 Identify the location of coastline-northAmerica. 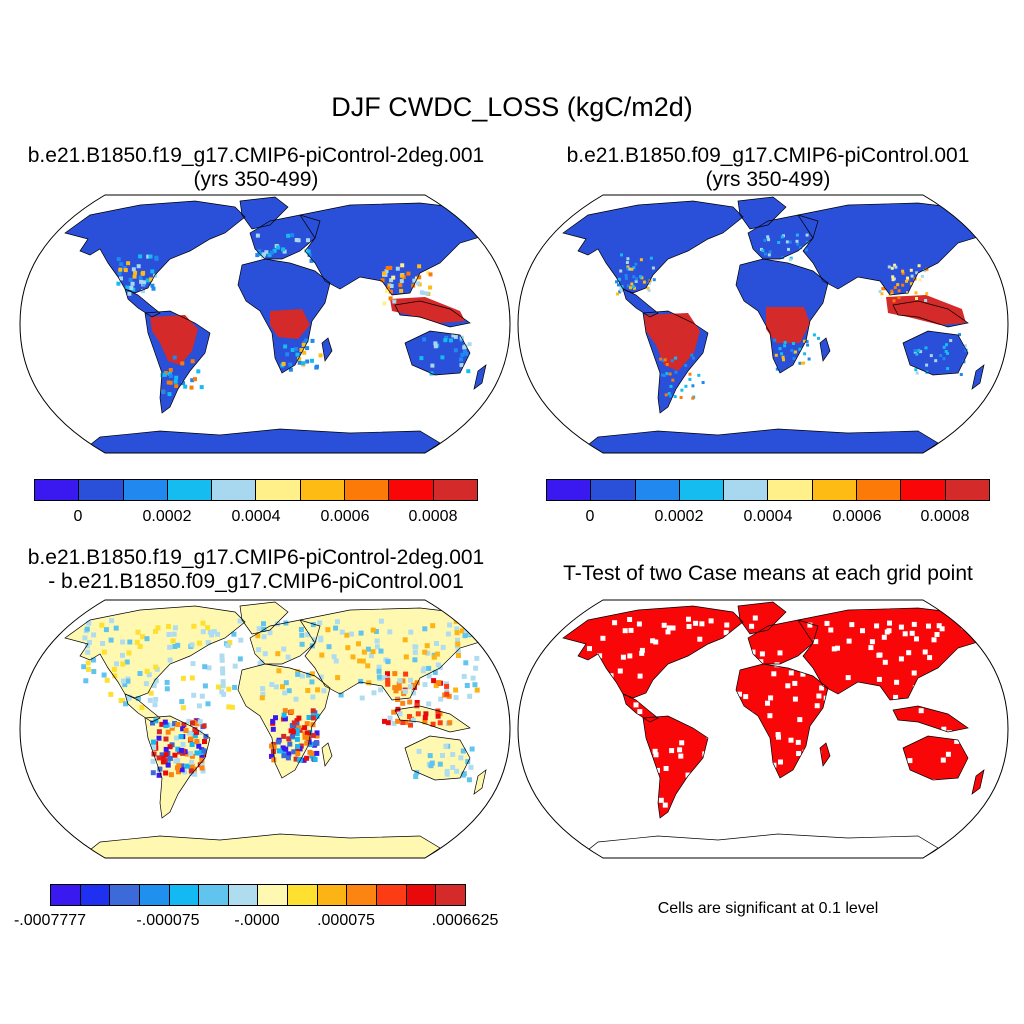
(155, 652).